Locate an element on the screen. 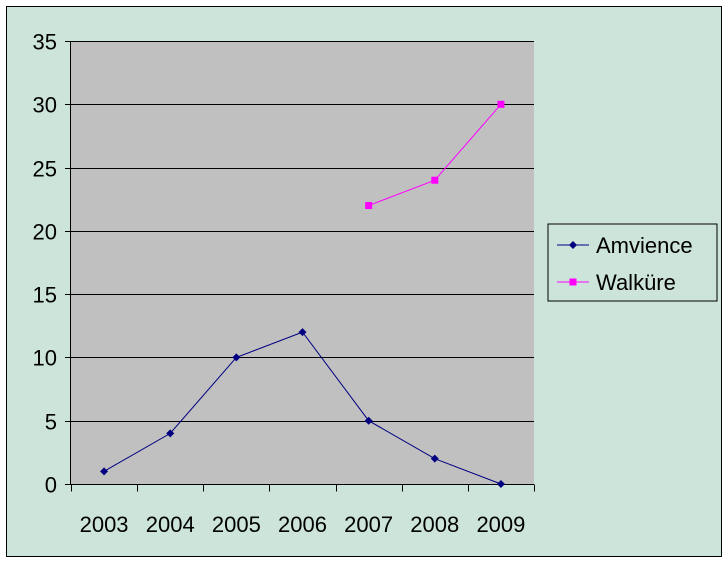 The image size is (728, 568). y-tick-label: 20 is located at coordinates (45, 232).